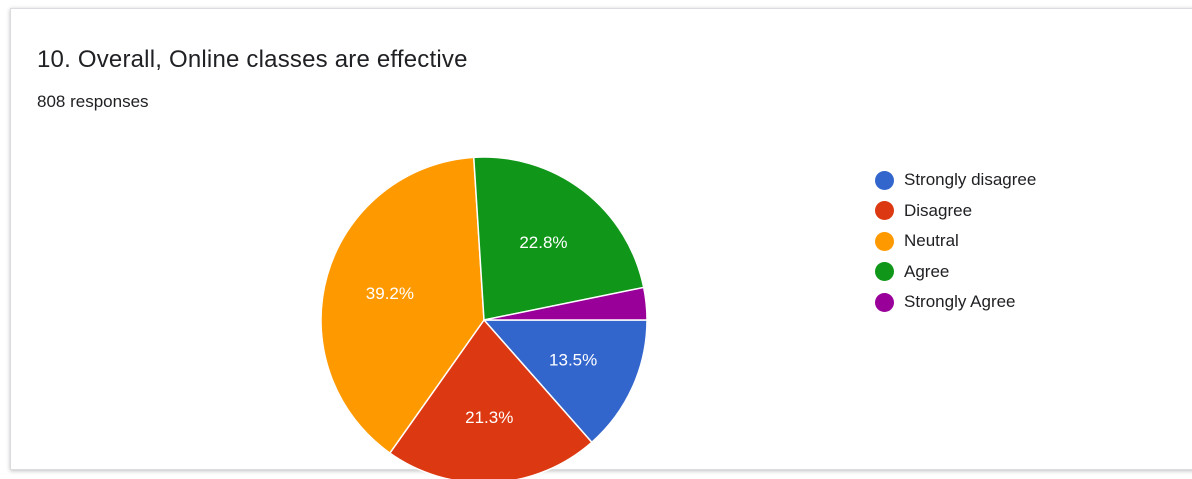  Describe the element at coordinates (573, 360) in the screenshot. I see `slice-label-strongly-disagree: 13.5%` at that location.